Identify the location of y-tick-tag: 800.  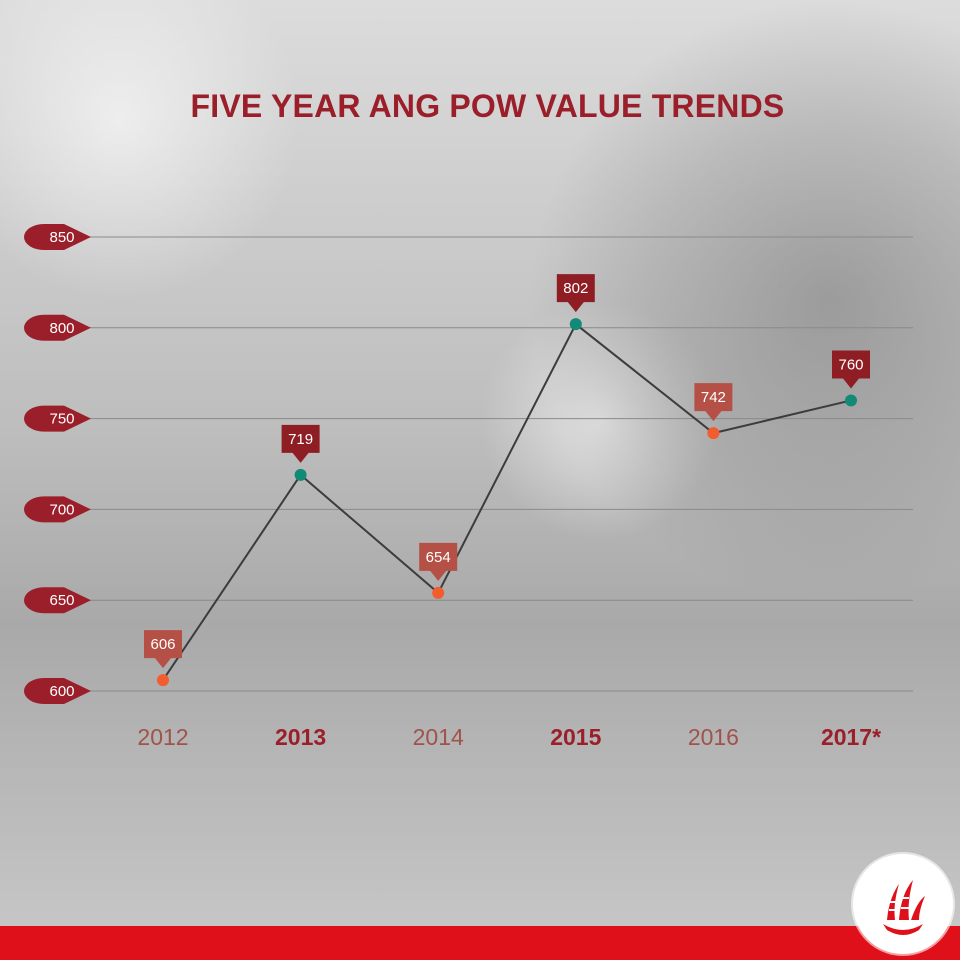
(57, 327).